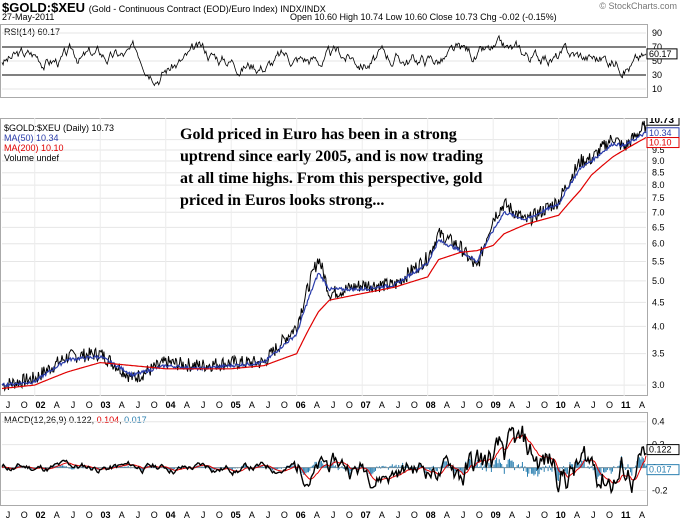  What do you see at coordinates (301, 515) in the screenshot?
I see `x-tick-label: 06` at bounding box center [301, 515].